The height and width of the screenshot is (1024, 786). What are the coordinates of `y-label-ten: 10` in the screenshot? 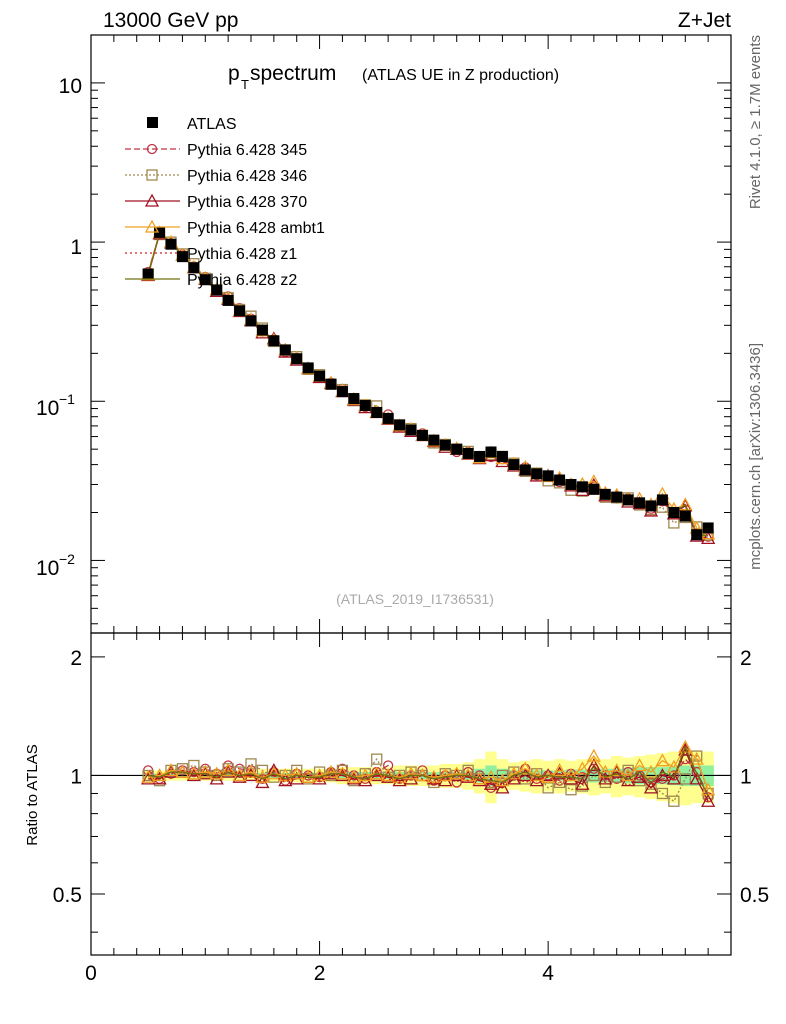 It's located at (70, 86).